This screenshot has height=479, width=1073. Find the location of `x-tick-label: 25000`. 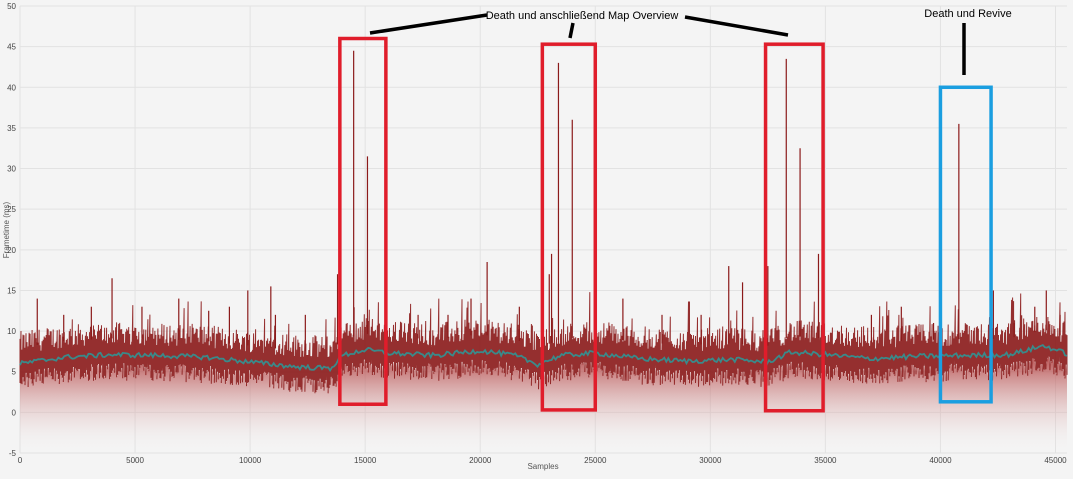

x-tick-label: 25000 is located at coordinates (595, 460).